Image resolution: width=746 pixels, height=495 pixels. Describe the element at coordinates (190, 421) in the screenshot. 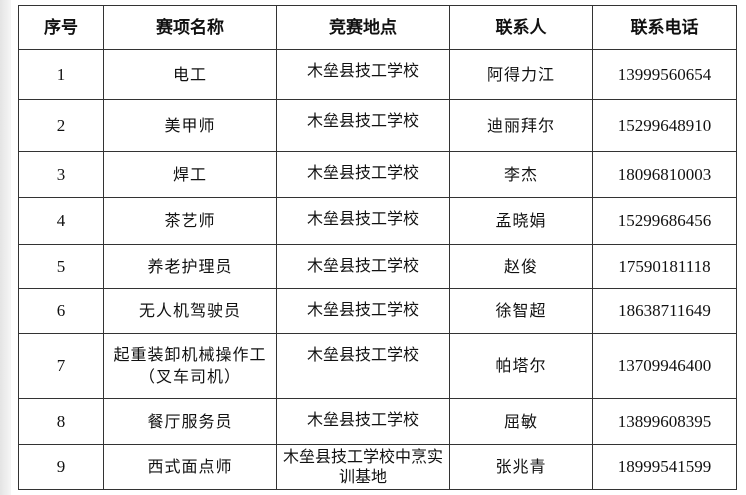

I see `cell-event: 餐厅服务员` at that location.